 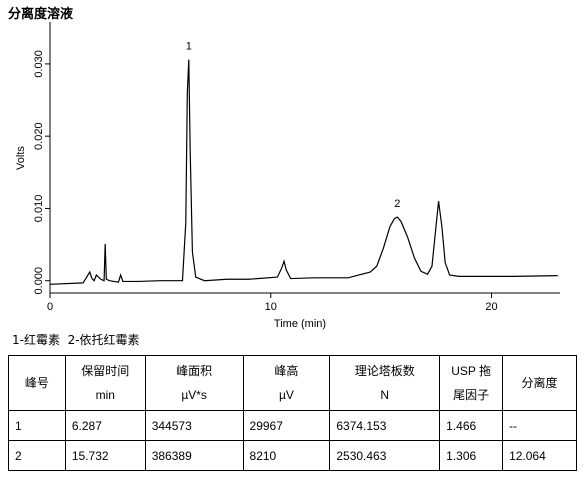 I want to click on header-cell: 峰高 µV, so click(x=286, y=383).